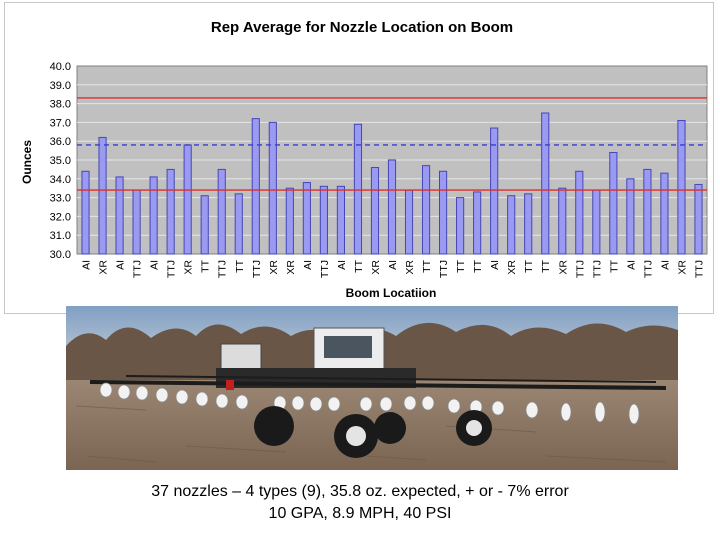 The image size is (720, 540). What do you see at coordinates (391, 379) in the screenshot?
I see `boom-upper` at bounding box center [391, 379].